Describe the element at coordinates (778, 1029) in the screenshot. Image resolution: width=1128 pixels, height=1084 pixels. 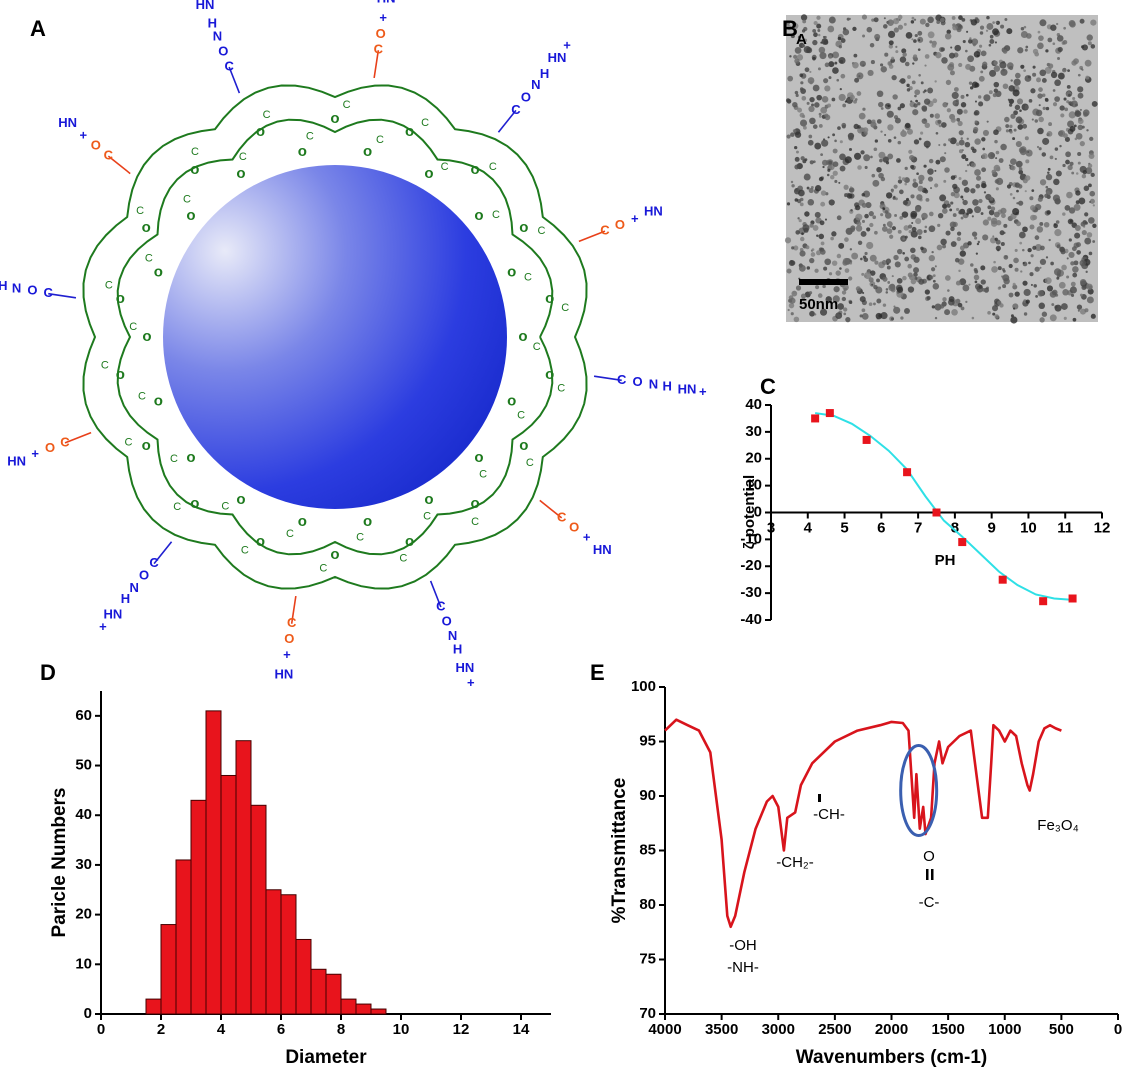
I see `x-tick-label: 3000` at that location.